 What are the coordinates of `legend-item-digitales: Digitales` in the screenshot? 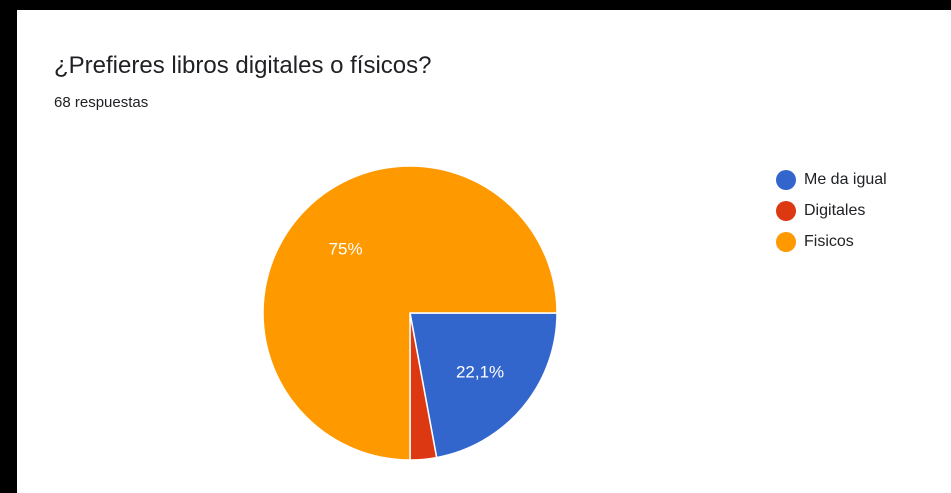 It's located at (831, 210).